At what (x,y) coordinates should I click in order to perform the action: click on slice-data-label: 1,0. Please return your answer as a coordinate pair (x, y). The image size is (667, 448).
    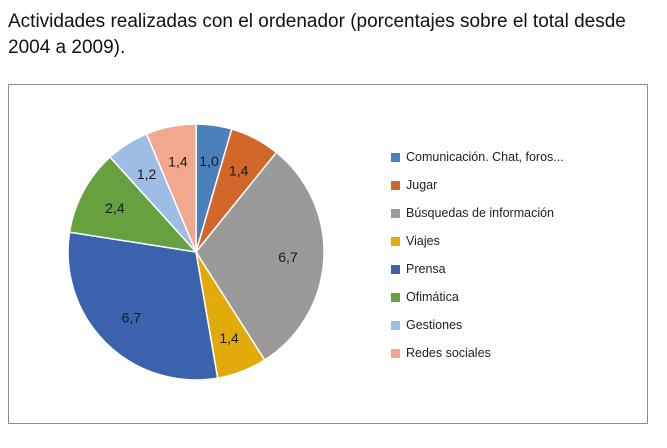
    Looking at the image, I should click on (209, 161).